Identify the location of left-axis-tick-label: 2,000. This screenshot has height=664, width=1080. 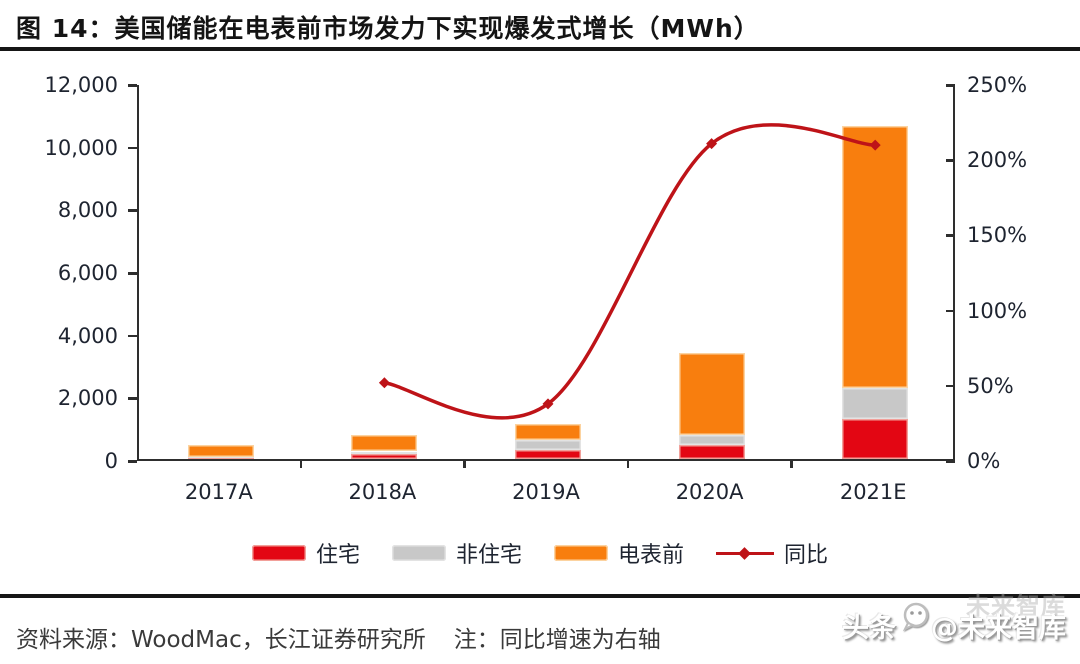
(87, 398).